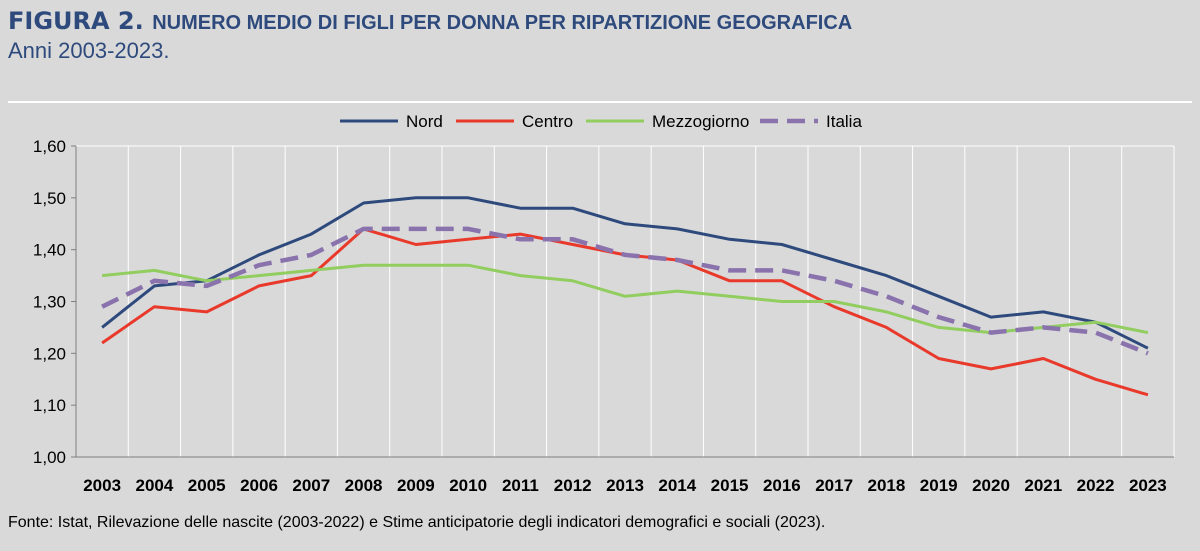 The width and height of the screenshot is (1200, 551). I want to click on x-tick-label: 2012, so click(573, 485).